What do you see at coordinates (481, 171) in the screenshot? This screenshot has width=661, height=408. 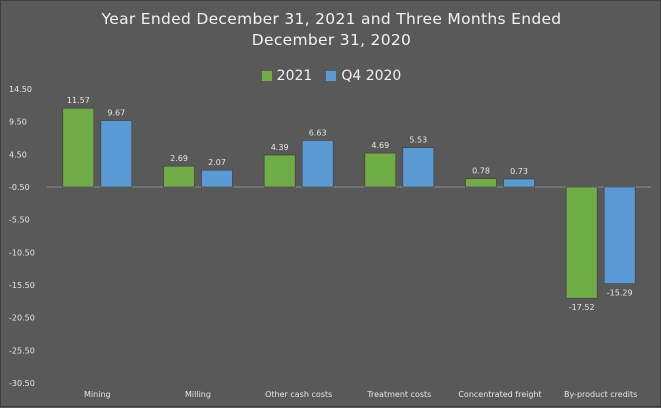 I see `data-label-2021: 0.78` at bounding box center [481, 171].